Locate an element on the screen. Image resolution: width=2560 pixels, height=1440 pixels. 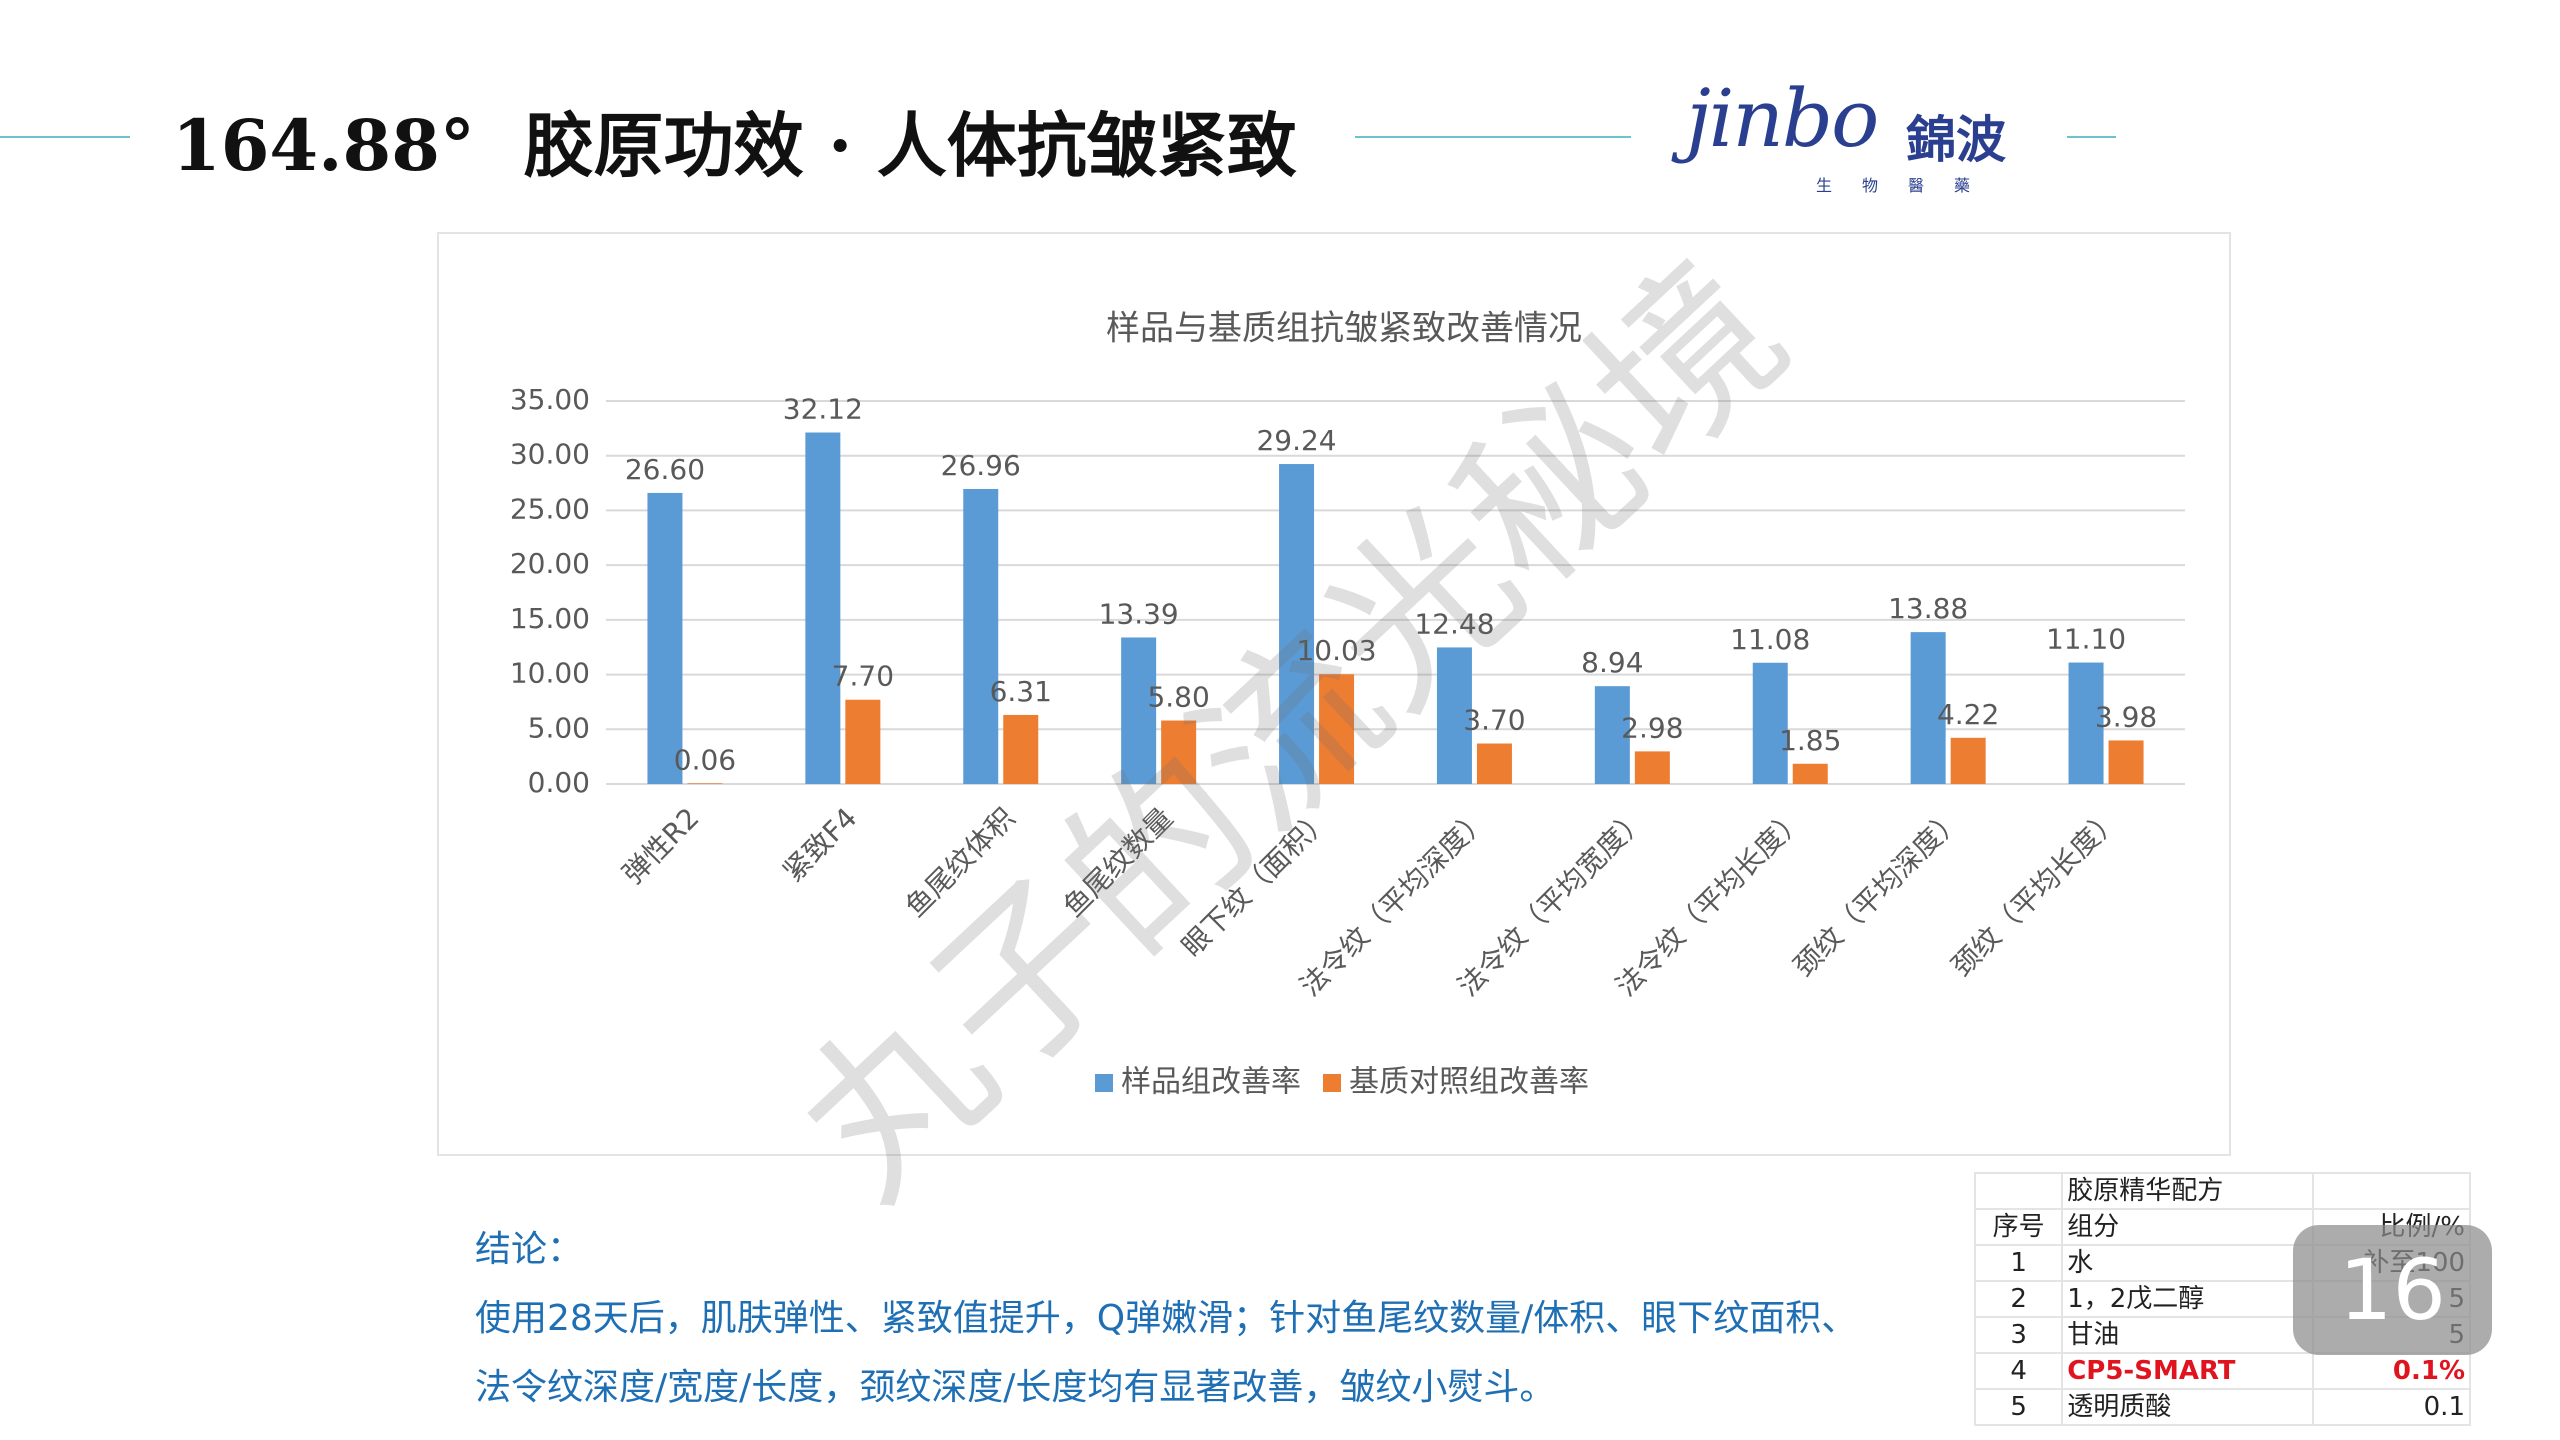
value-label: 5.80 is located at coordinates (1178, 697).